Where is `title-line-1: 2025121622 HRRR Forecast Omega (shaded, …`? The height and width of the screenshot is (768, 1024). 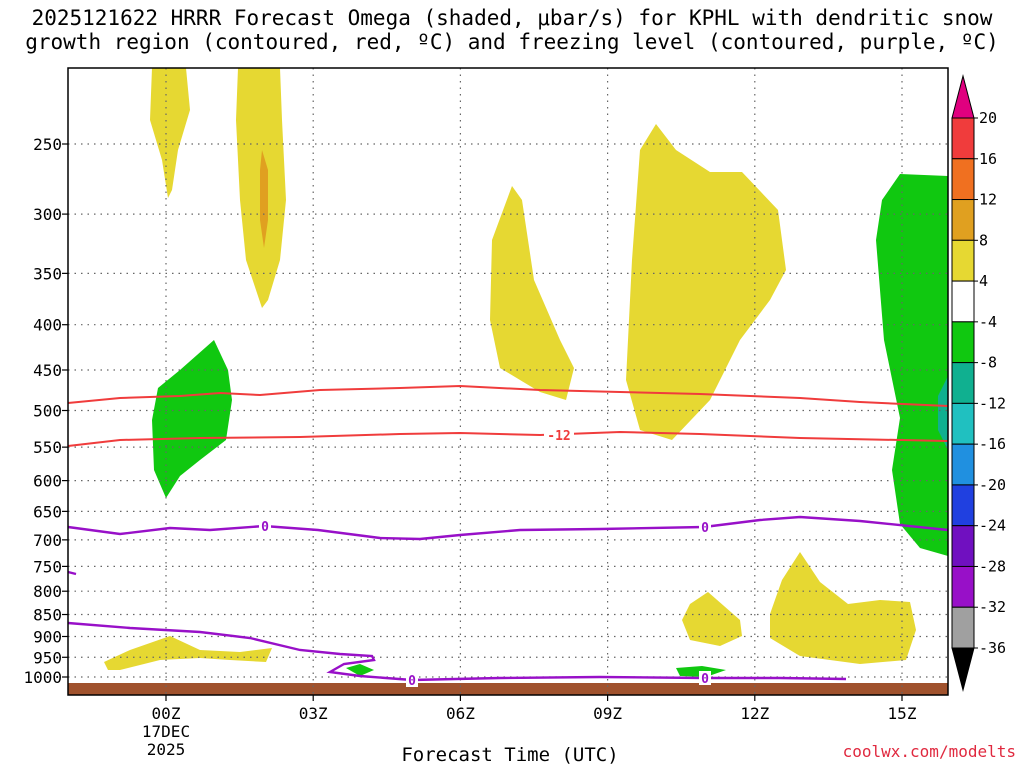
title-line-1: 2025121622 HRRR Forecast Omega (shaded, … is located at coordinates (512, 18).